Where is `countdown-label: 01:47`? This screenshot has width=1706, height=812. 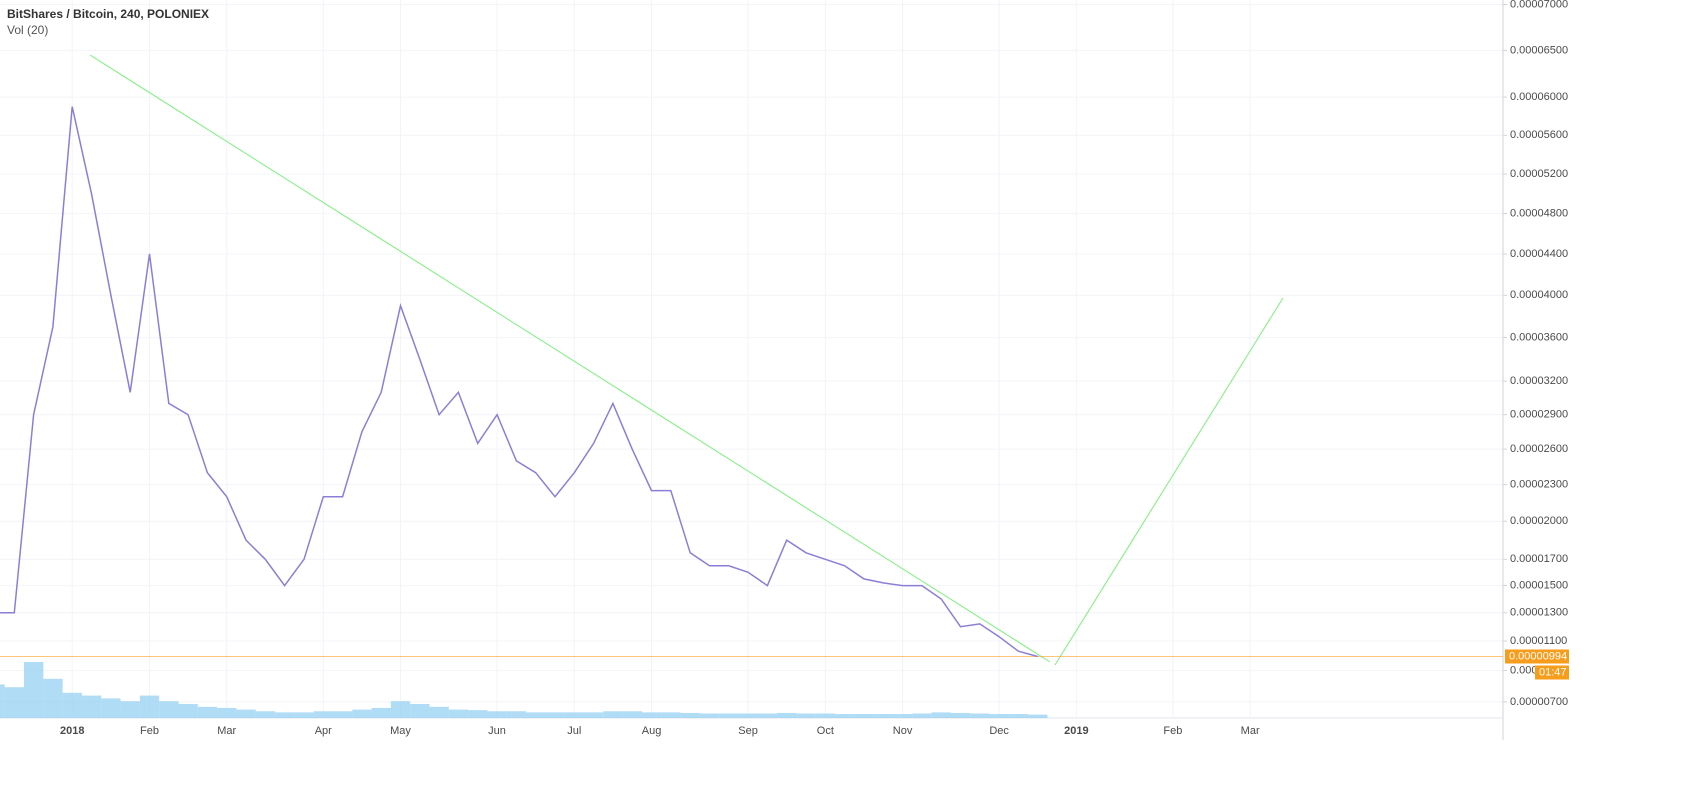 countdown-label: 01:47 is located at coordinates (1553, 672).